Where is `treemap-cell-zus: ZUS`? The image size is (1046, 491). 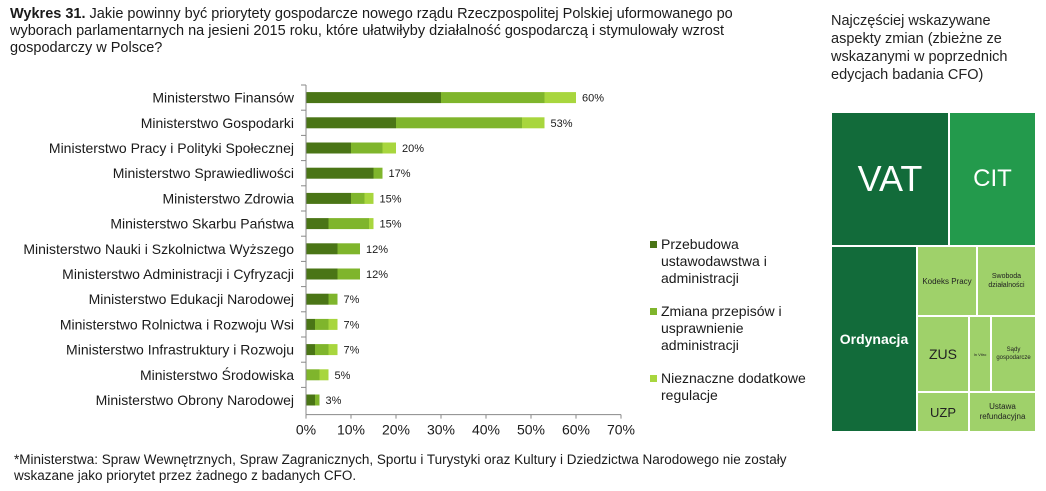 treemap-cell-zus: ZUS is located at coordinates (943, 354).